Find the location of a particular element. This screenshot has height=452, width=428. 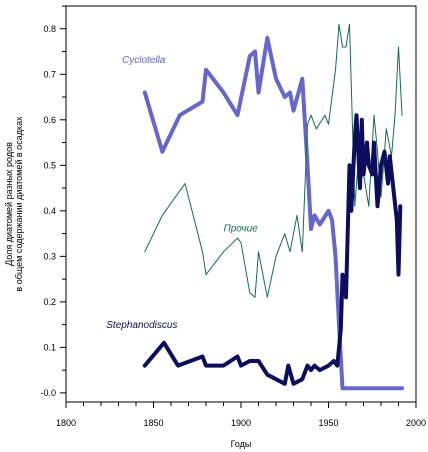

y-tick-label: 0.2 is located at coordinates (49, 302).